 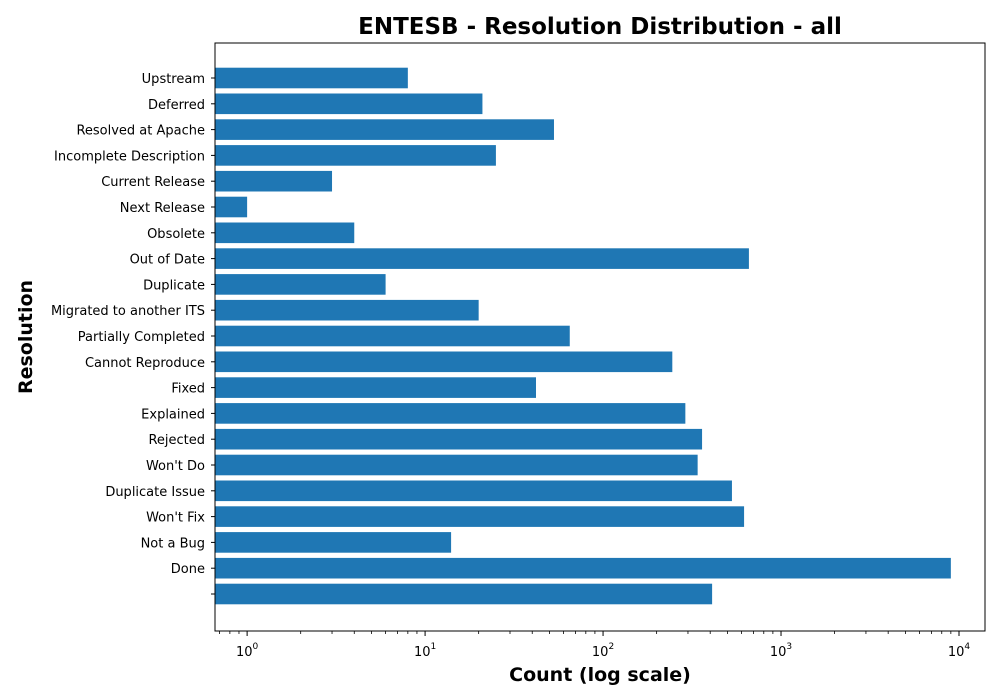 What do you see at coordinates (175, 466) in the screenshot?
I see `y-tick-label: Won't Do` at bounding box center [175, 466].